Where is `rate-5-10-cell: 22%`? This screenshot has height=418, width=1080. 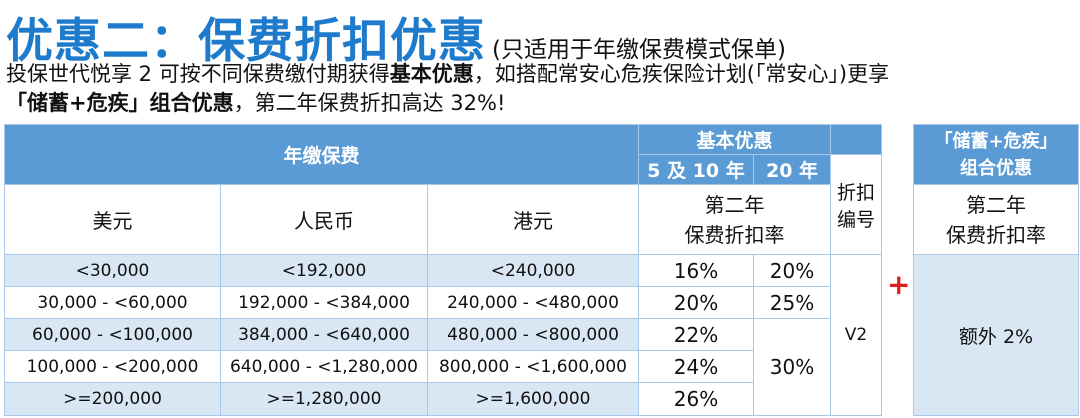 rate-5-10-cell: 22% is located at coordinates (696, 334).